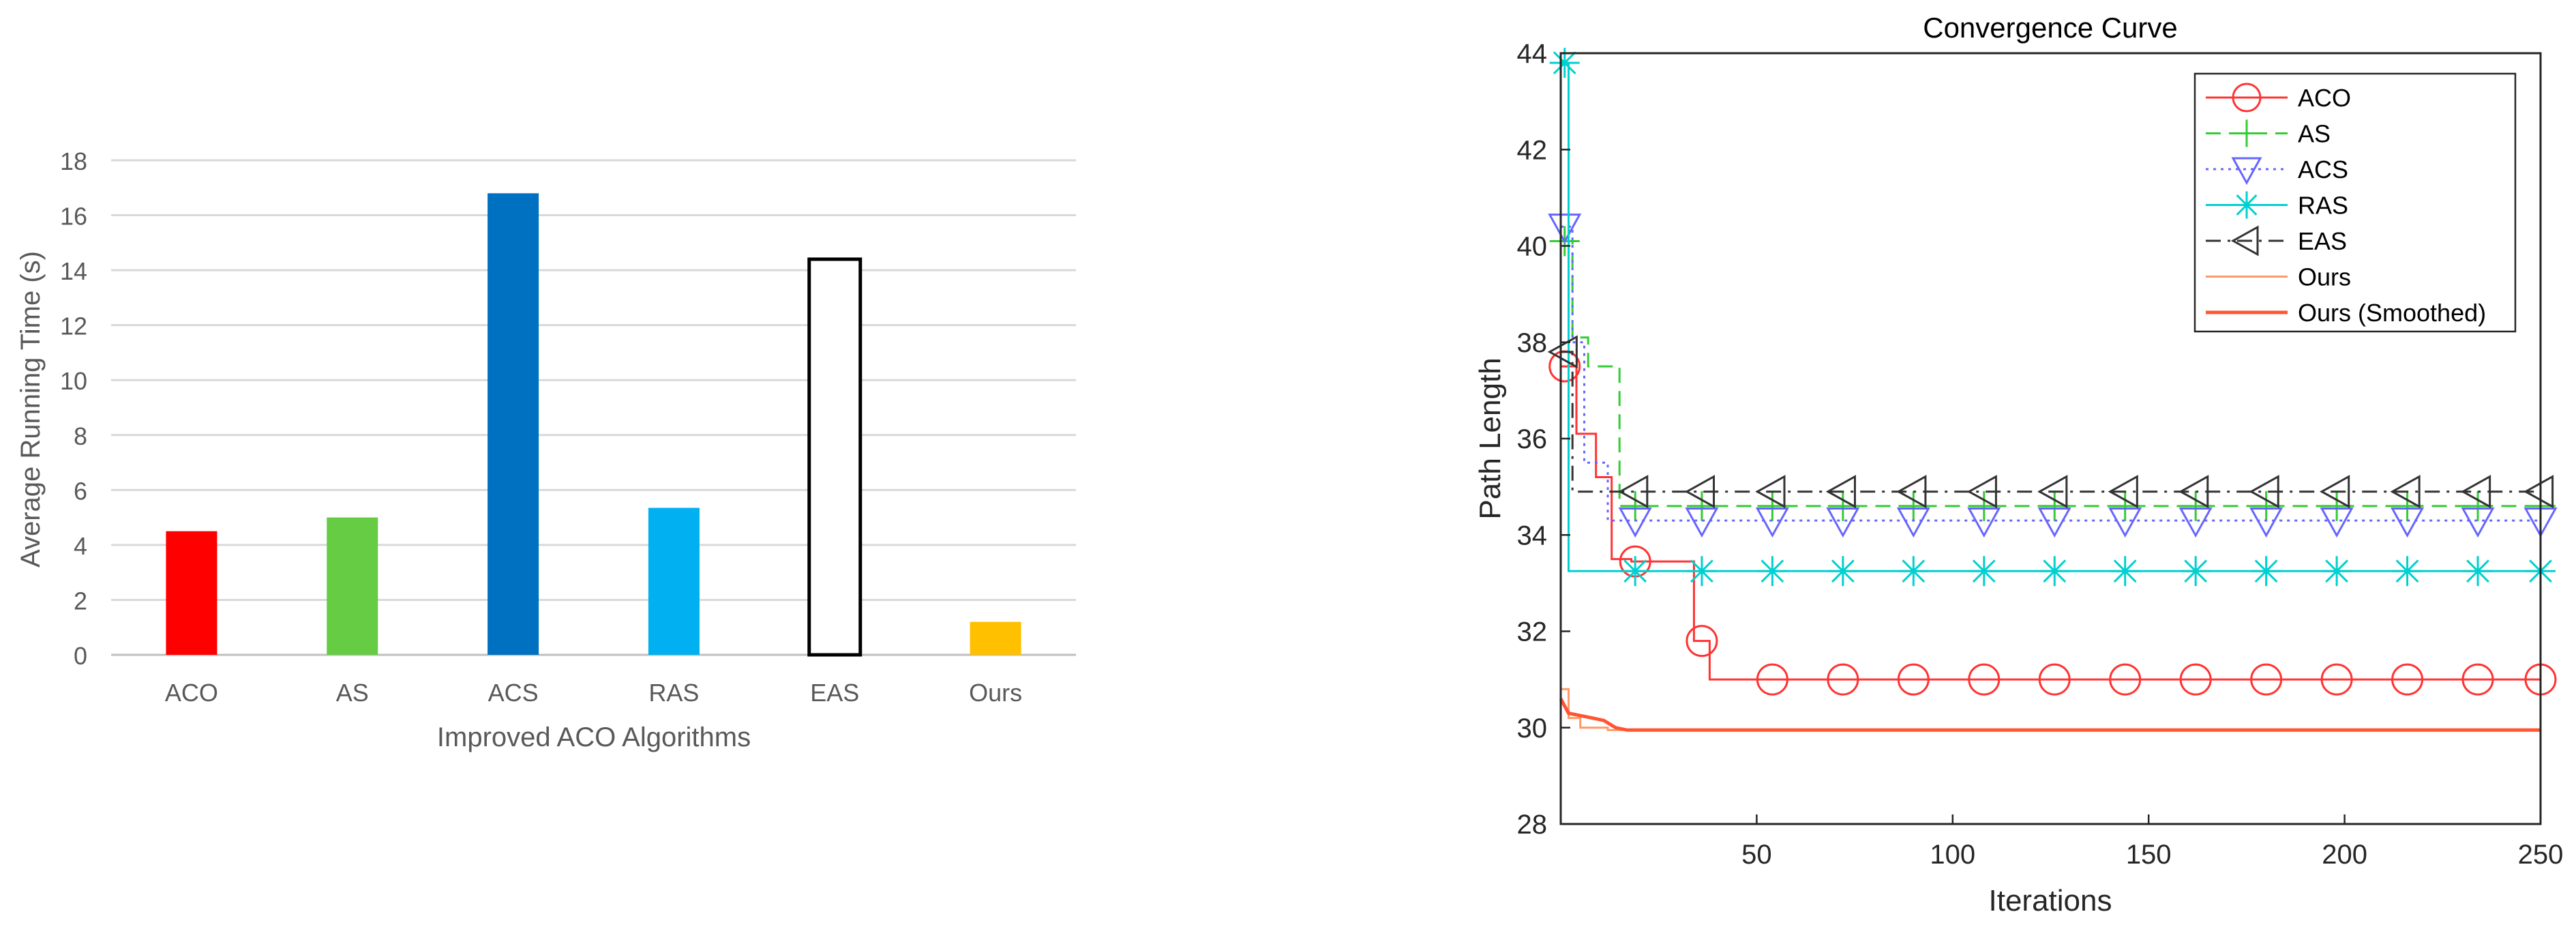  I want to click on bar-x-tick-label: Ours, so click(995, 693).